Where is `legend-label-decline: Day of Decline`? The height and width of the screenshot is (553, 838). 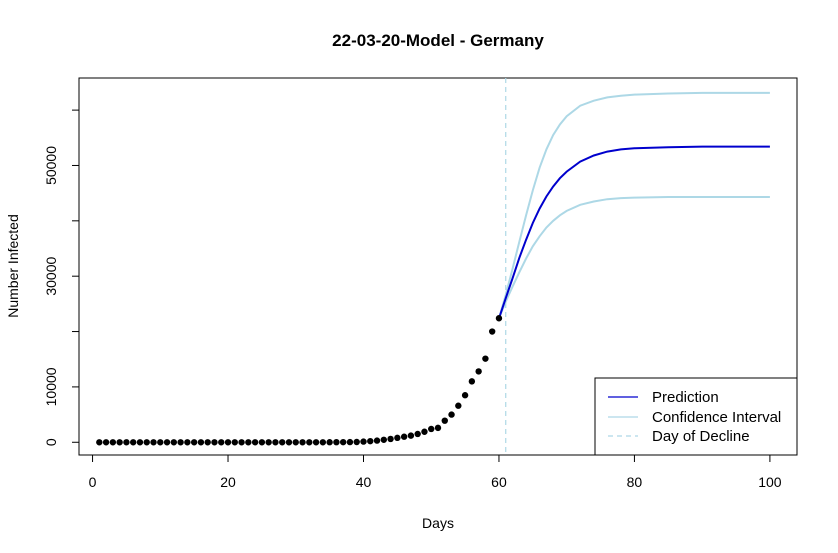 legend-label-decline: Day of Decline is located at coordinates (701, 436).